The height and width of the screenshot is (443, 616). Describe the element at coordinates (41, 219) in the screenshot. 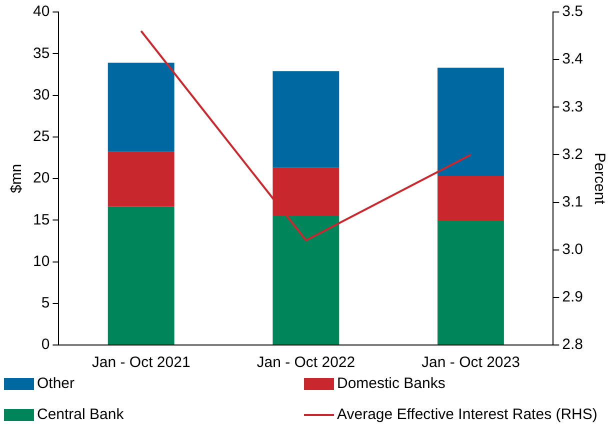

I see `y-tick-label: 15` at that location.